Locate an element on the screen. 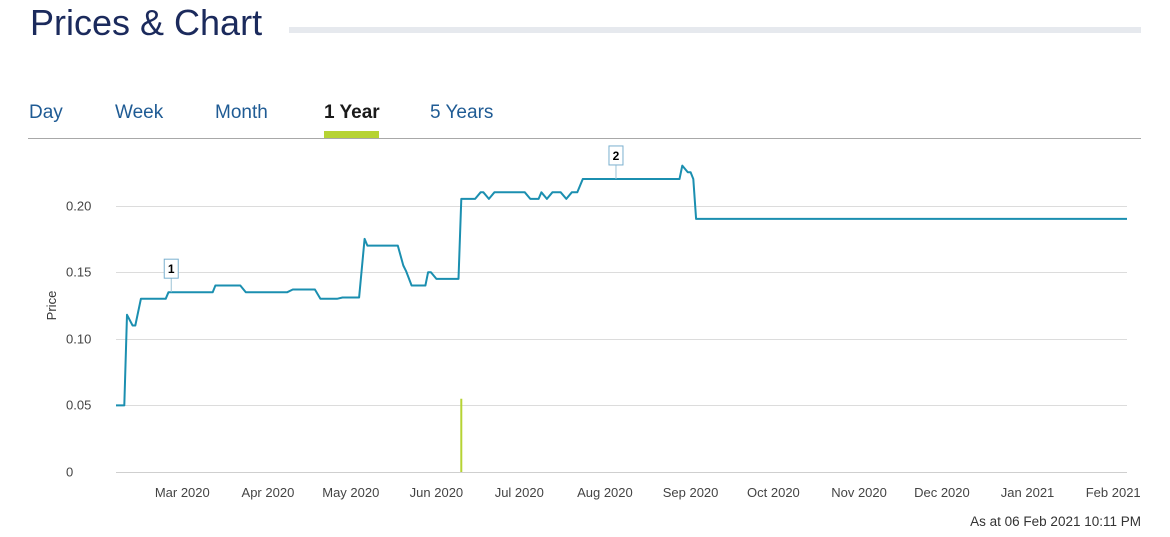  annotation-flag: 2 is located at coordinates (616, 162).